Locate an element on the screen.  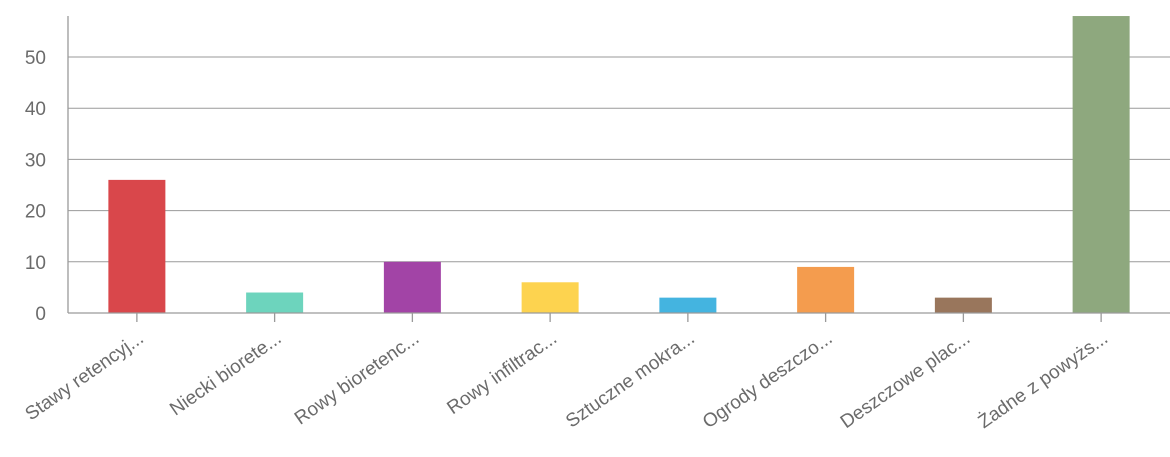
x-axis-ticks is located at coordinates (619, 317).